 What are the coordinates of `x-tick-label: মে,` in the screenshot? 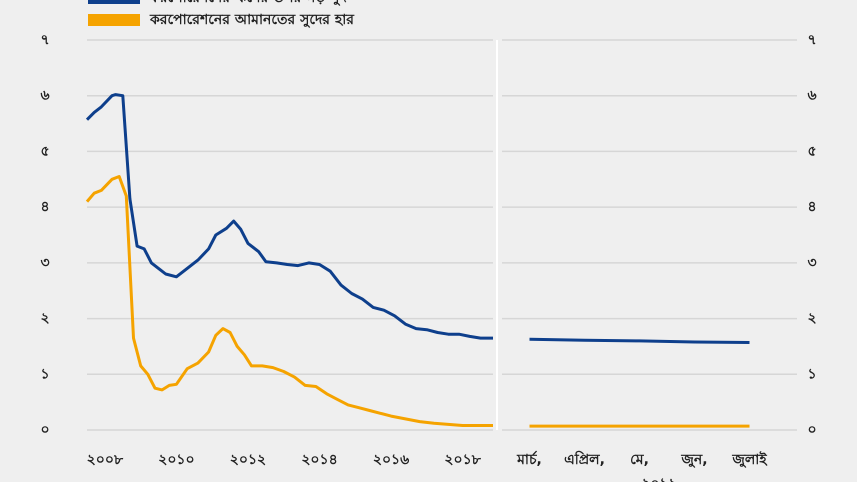 It's located at (639, 460).